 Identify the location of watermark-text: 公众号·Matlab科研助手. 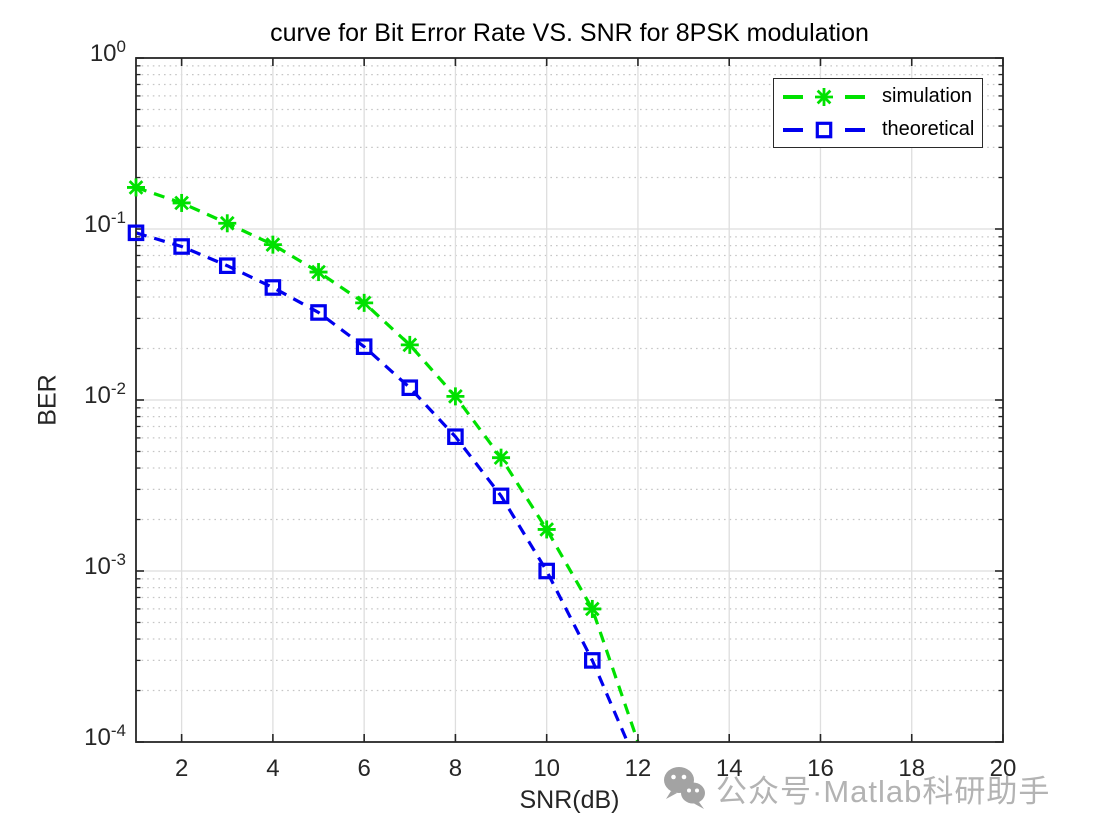
(883, 791).